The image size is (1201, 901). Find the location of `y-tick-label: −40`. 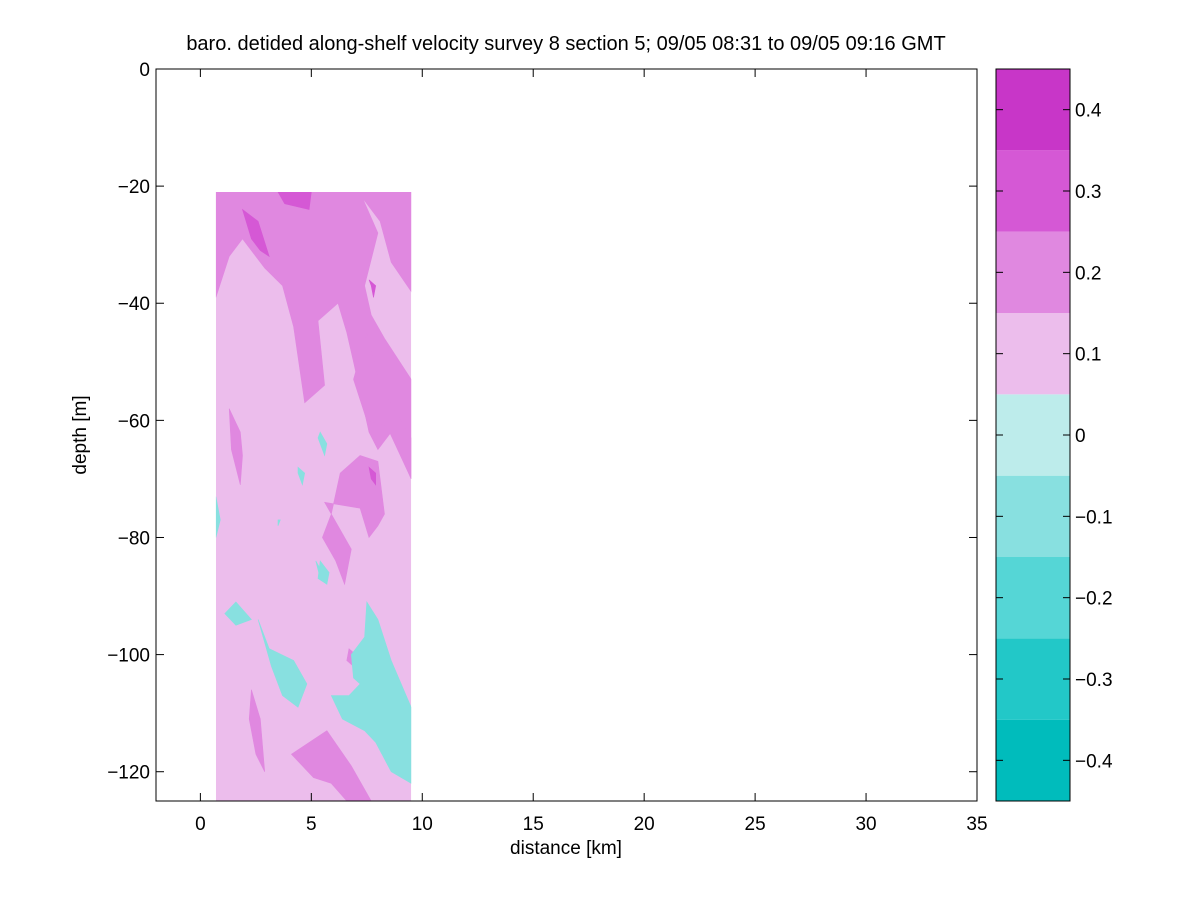

y-tick-label: −40 is located at coordinates (134, 304).